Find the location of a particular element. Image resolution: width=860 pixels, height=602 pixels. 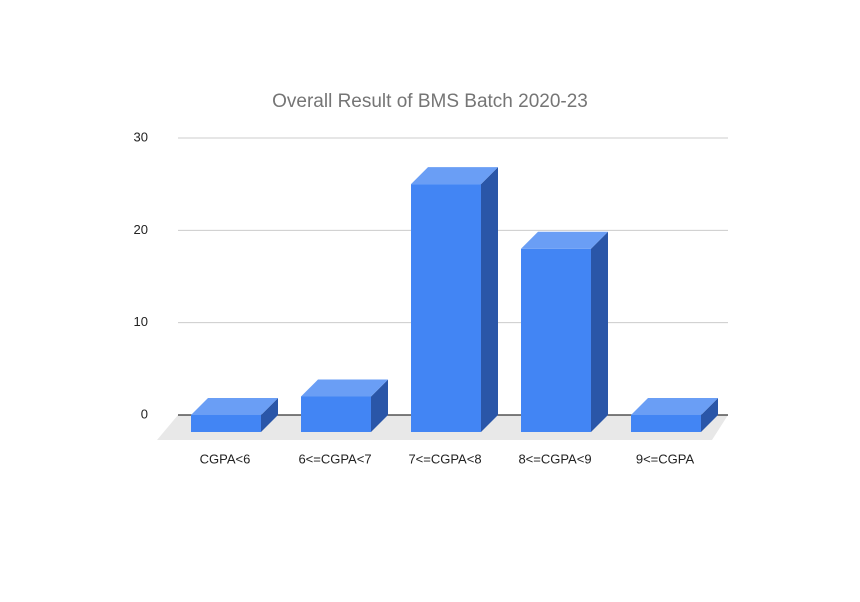

y-tick-label: 20 is located at coordinates (141, 229).